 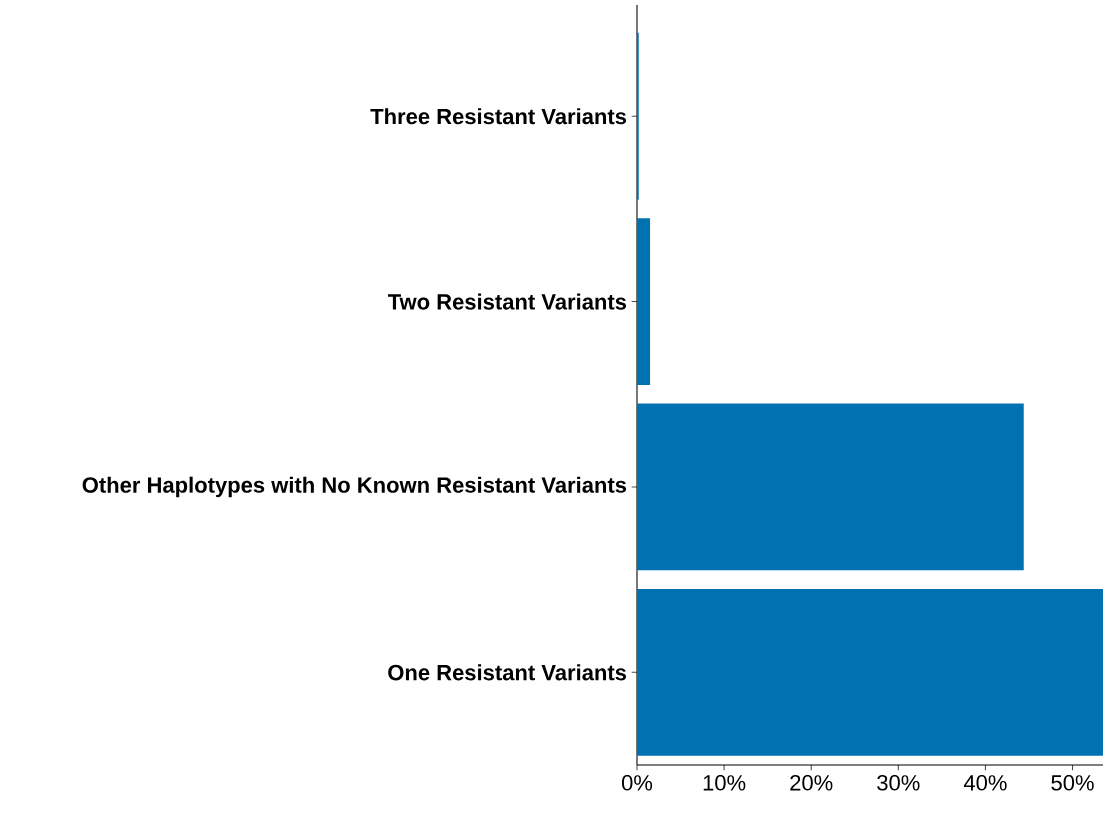 I want to click on y-tick-label: Other Haplotypes with No Known Resistant Variants, so click(x=354, y=487).